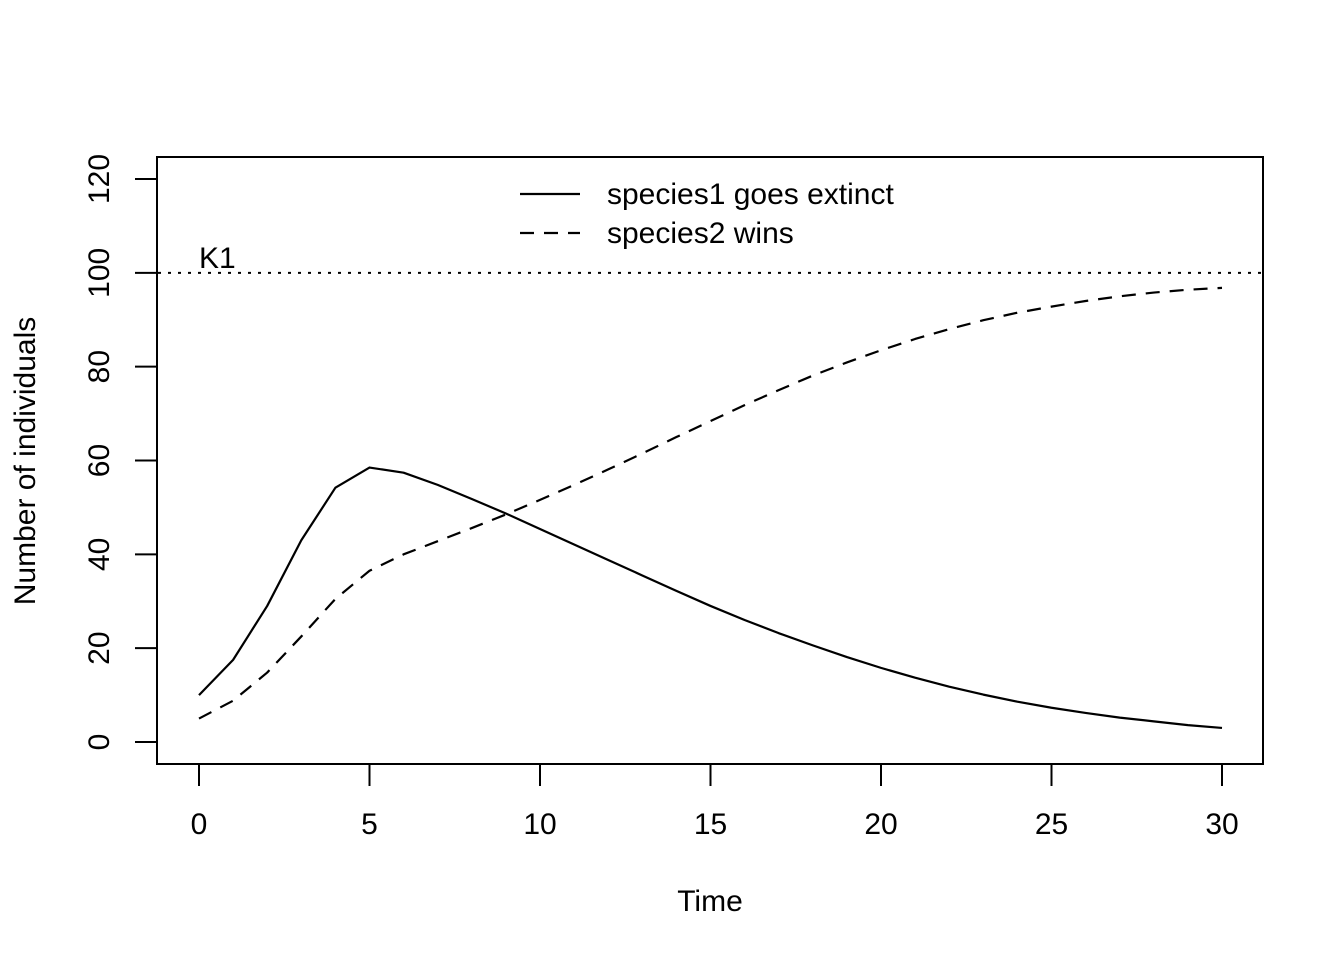  Describe the element at coordinates (700, 233) in the screenshot. I see `legend-label: species2 wins` at that location.